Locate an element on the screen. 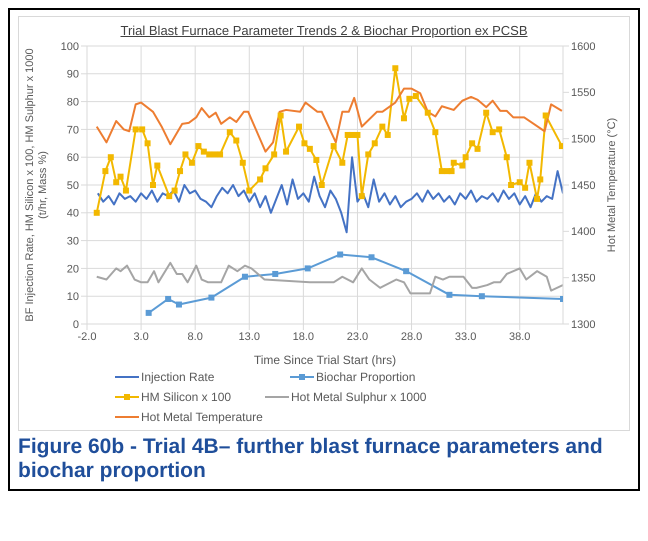 The height and width of the screenshot is (541, 648). x-tick-label: -2.0 is located at coordinates (87, 336).